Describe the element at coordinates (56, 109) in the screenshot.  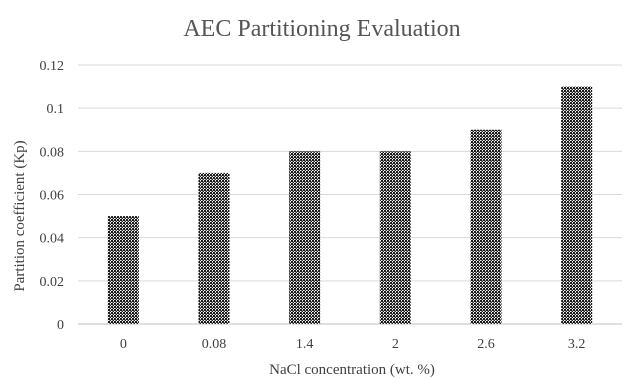
I see `y-tick-label: 0.1` at that location.